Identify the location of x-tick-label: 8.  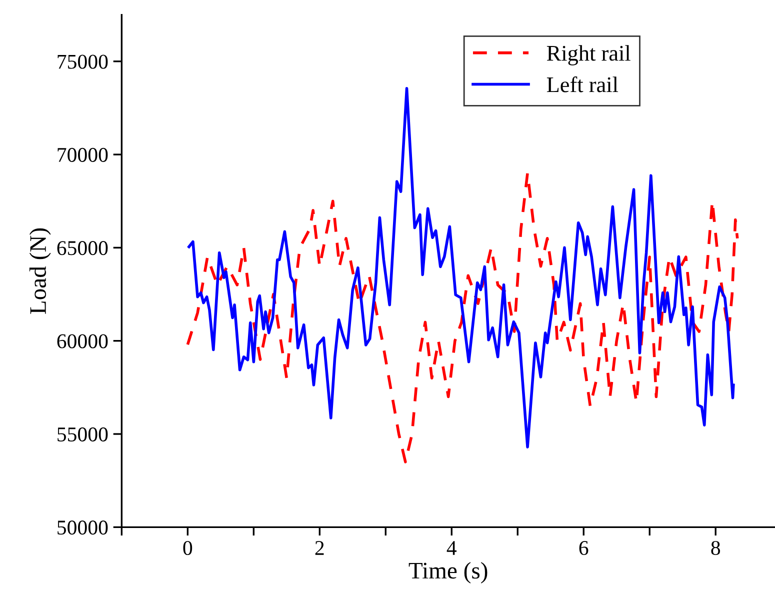
(715, 548).